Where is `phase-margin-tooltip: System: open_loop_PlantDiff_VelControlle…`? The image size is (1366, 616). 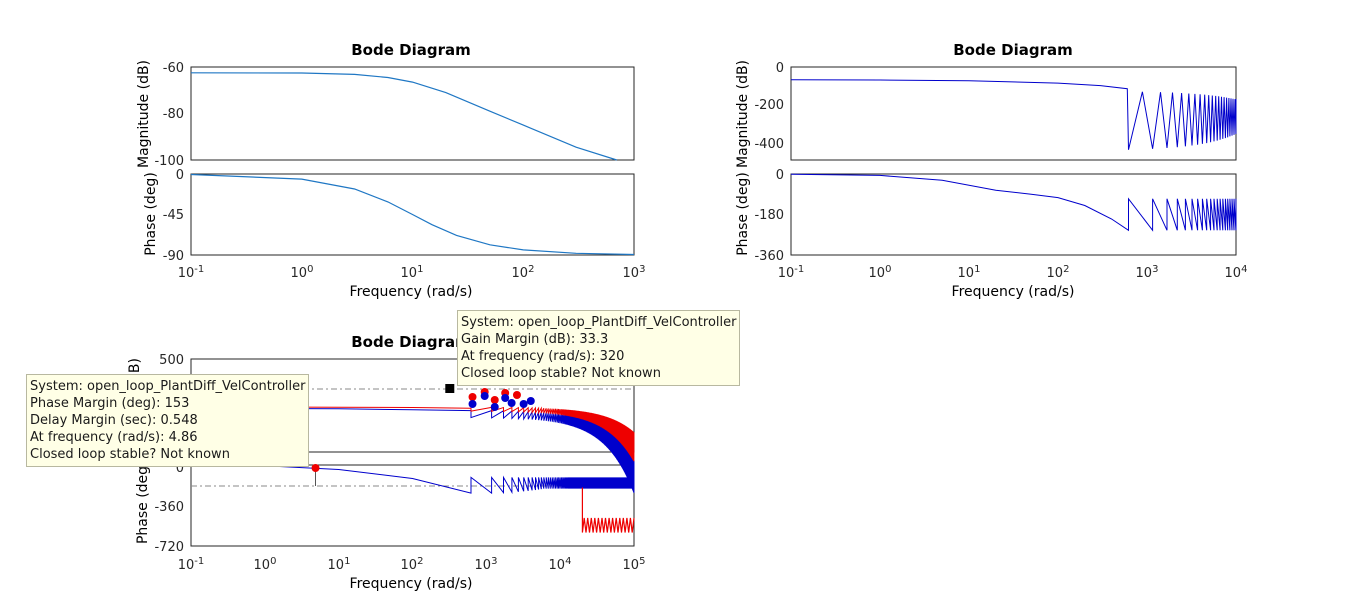
phase-margin-tooltip: System: open_loop_PlantDiff_VelControlle… is located at coordinates (168, 420).